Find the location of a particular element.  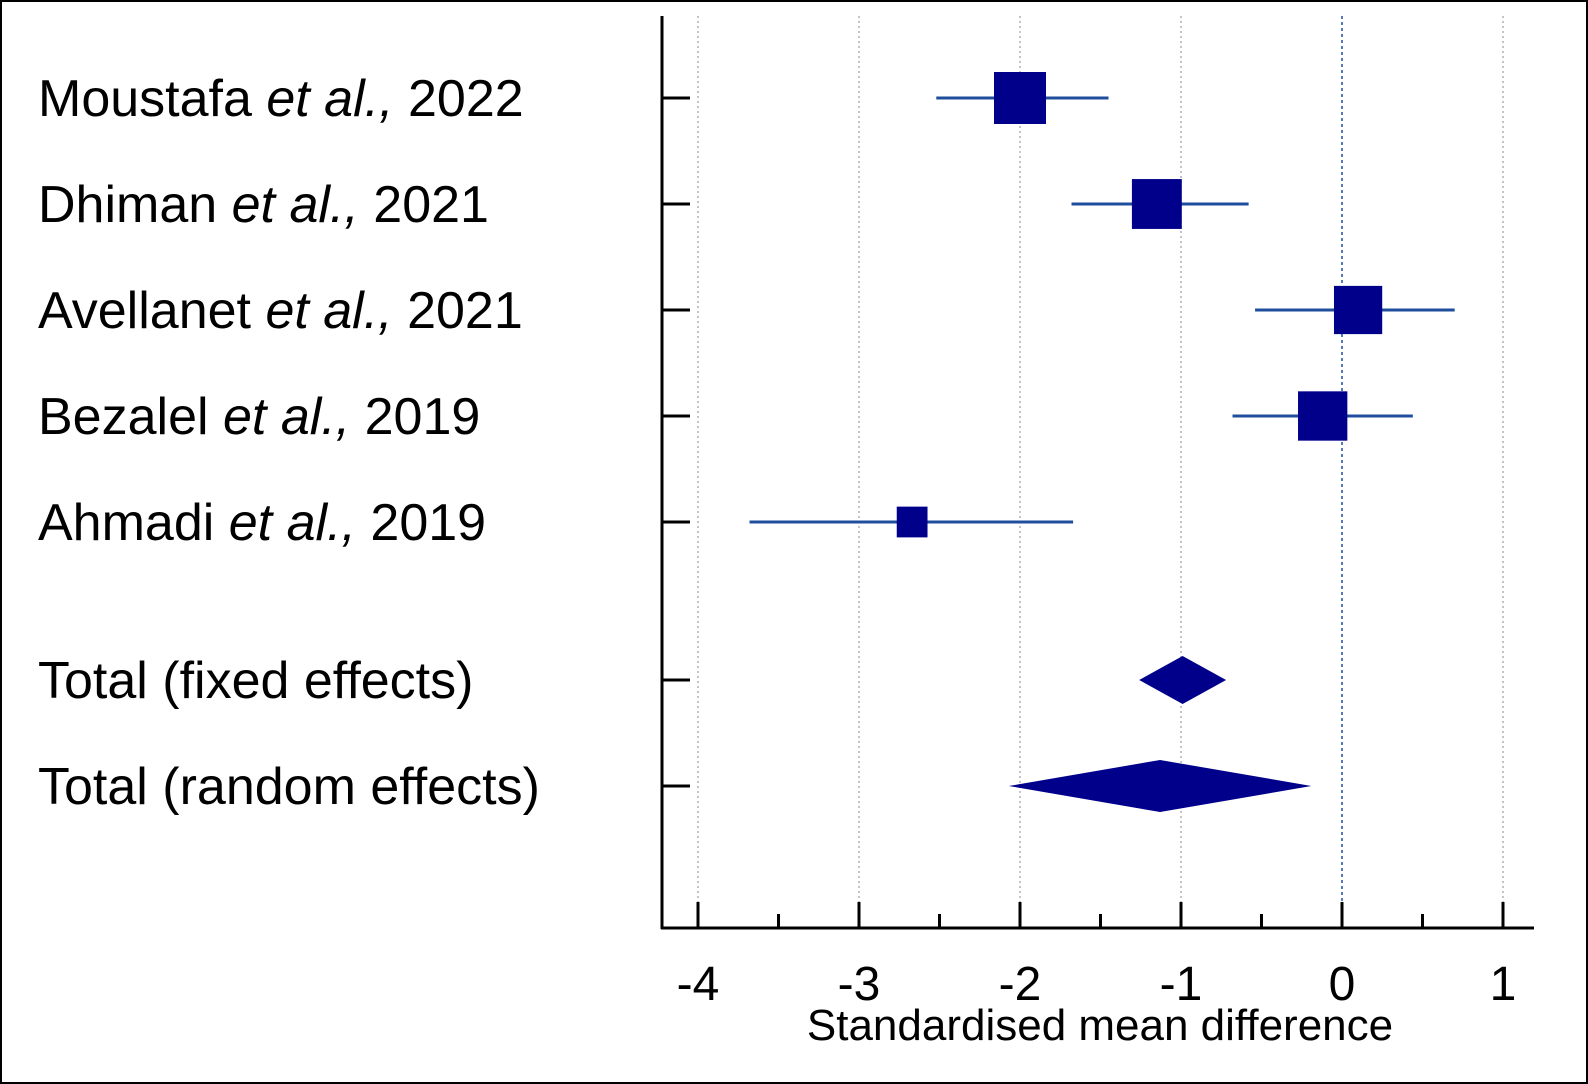

x-tick-label: -4 is located at coordinates (698, 984).